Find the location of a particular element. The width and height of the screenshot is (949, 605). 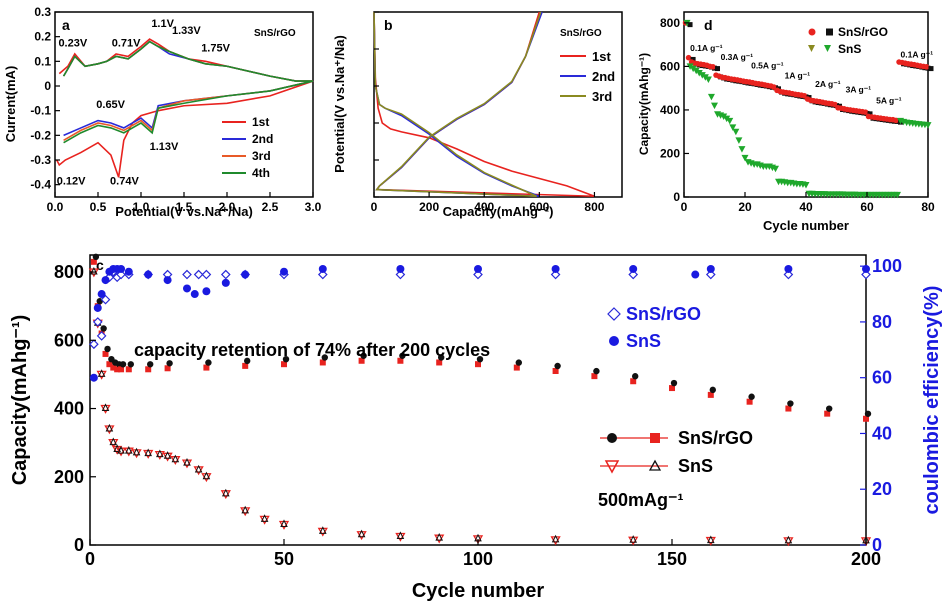

legend-label: 1st is located at coordinates (260, 122).